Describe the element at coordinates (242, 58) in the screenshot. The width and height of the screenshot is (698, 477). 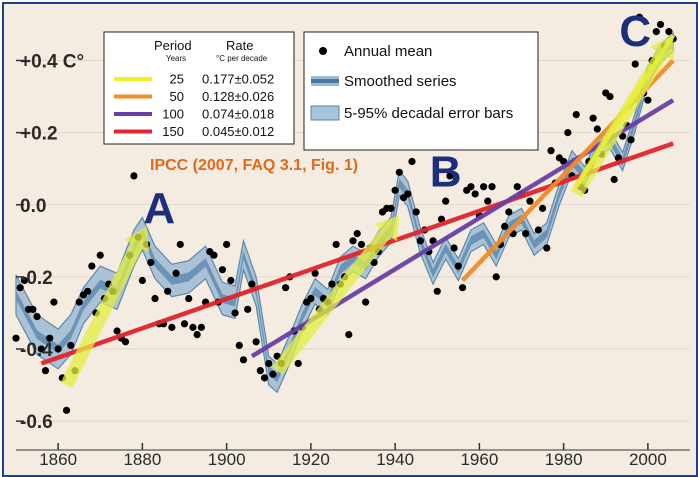
I see `trend-table-rate-sub: °C per decade` at that location.